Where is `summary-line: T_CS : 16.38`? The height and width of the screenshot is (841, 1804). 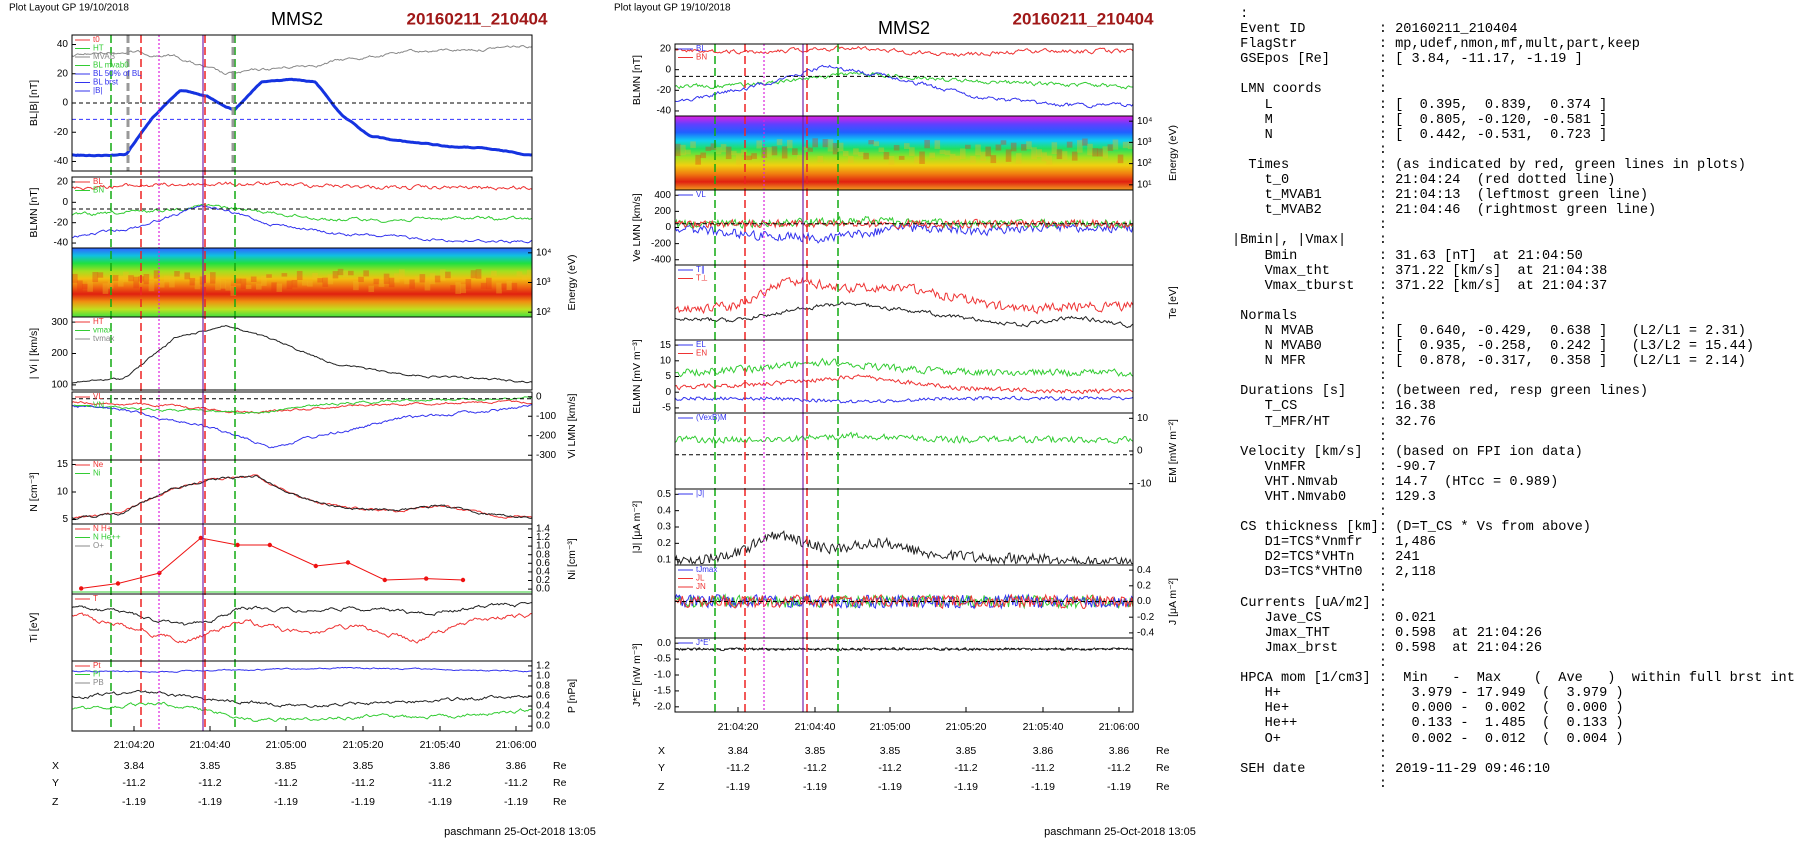 summary-line: T_CS : 16.38 is located at coordinates (1334, 407).